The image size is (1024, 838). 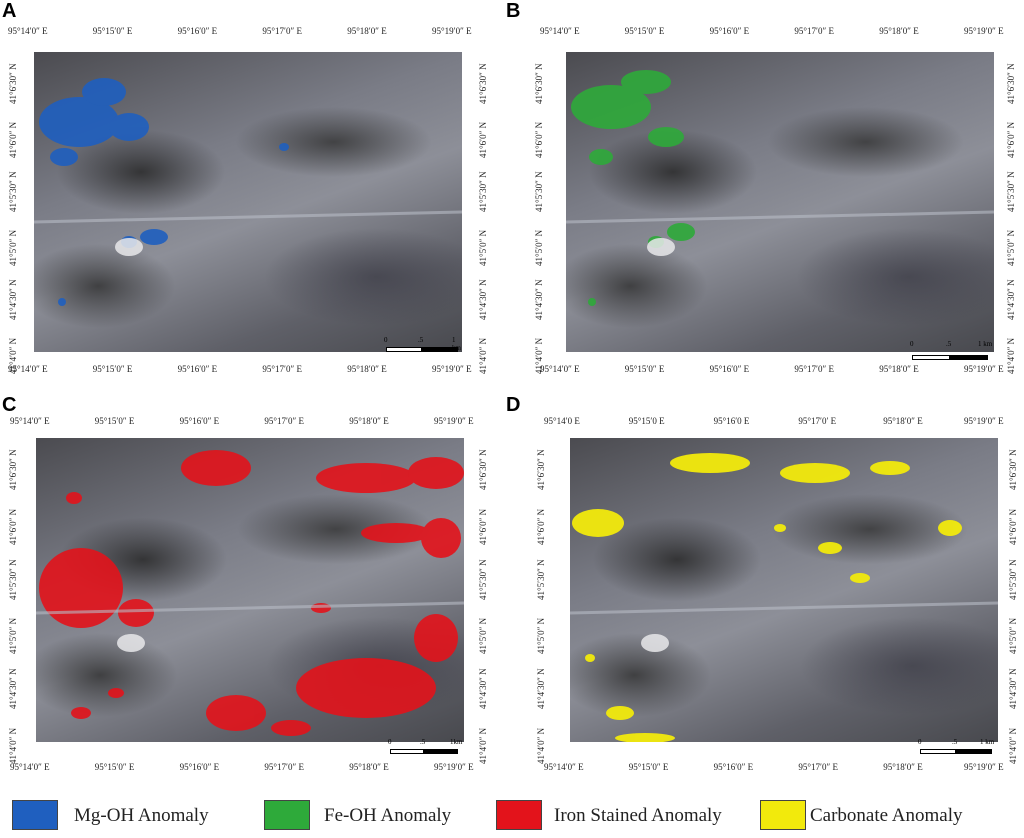 I want to click on scale-bar-b: 0 .5 1 km, so click(x=954, y=352).